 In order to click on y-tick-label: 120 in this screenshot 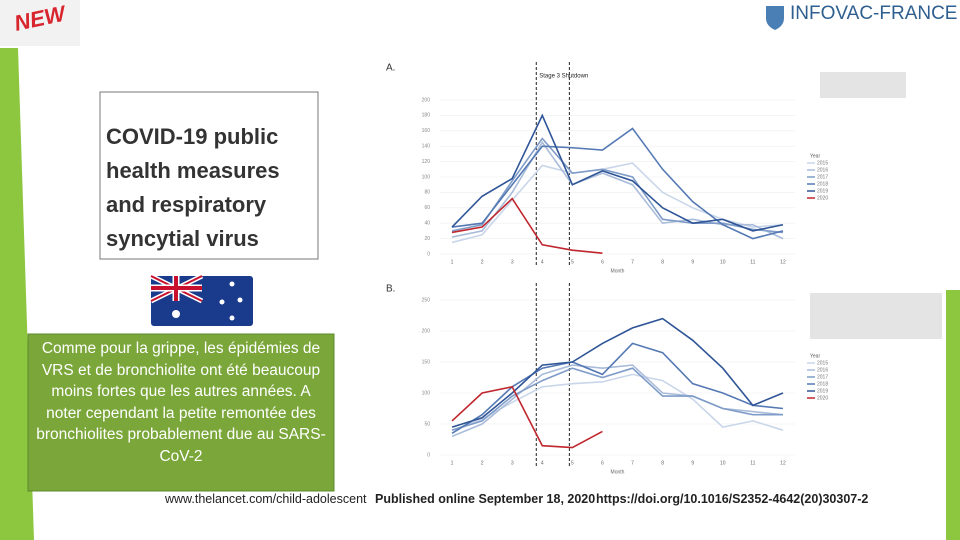, I will do `click(426, 162)`.